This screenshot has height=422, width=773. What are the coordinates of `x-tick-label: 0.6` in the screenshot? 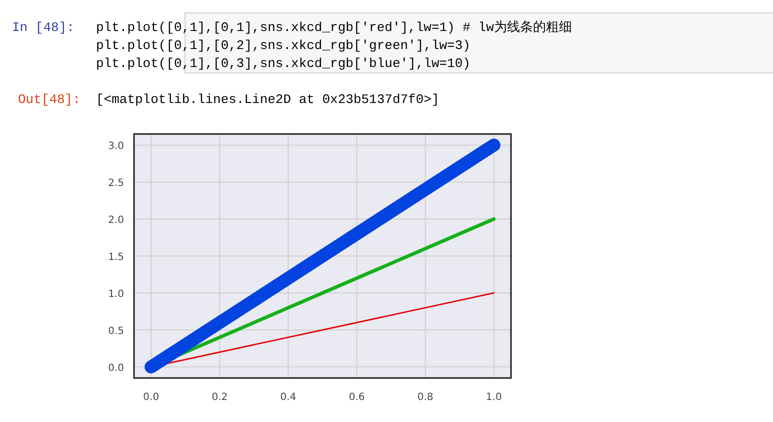 It's located at (356, 397).